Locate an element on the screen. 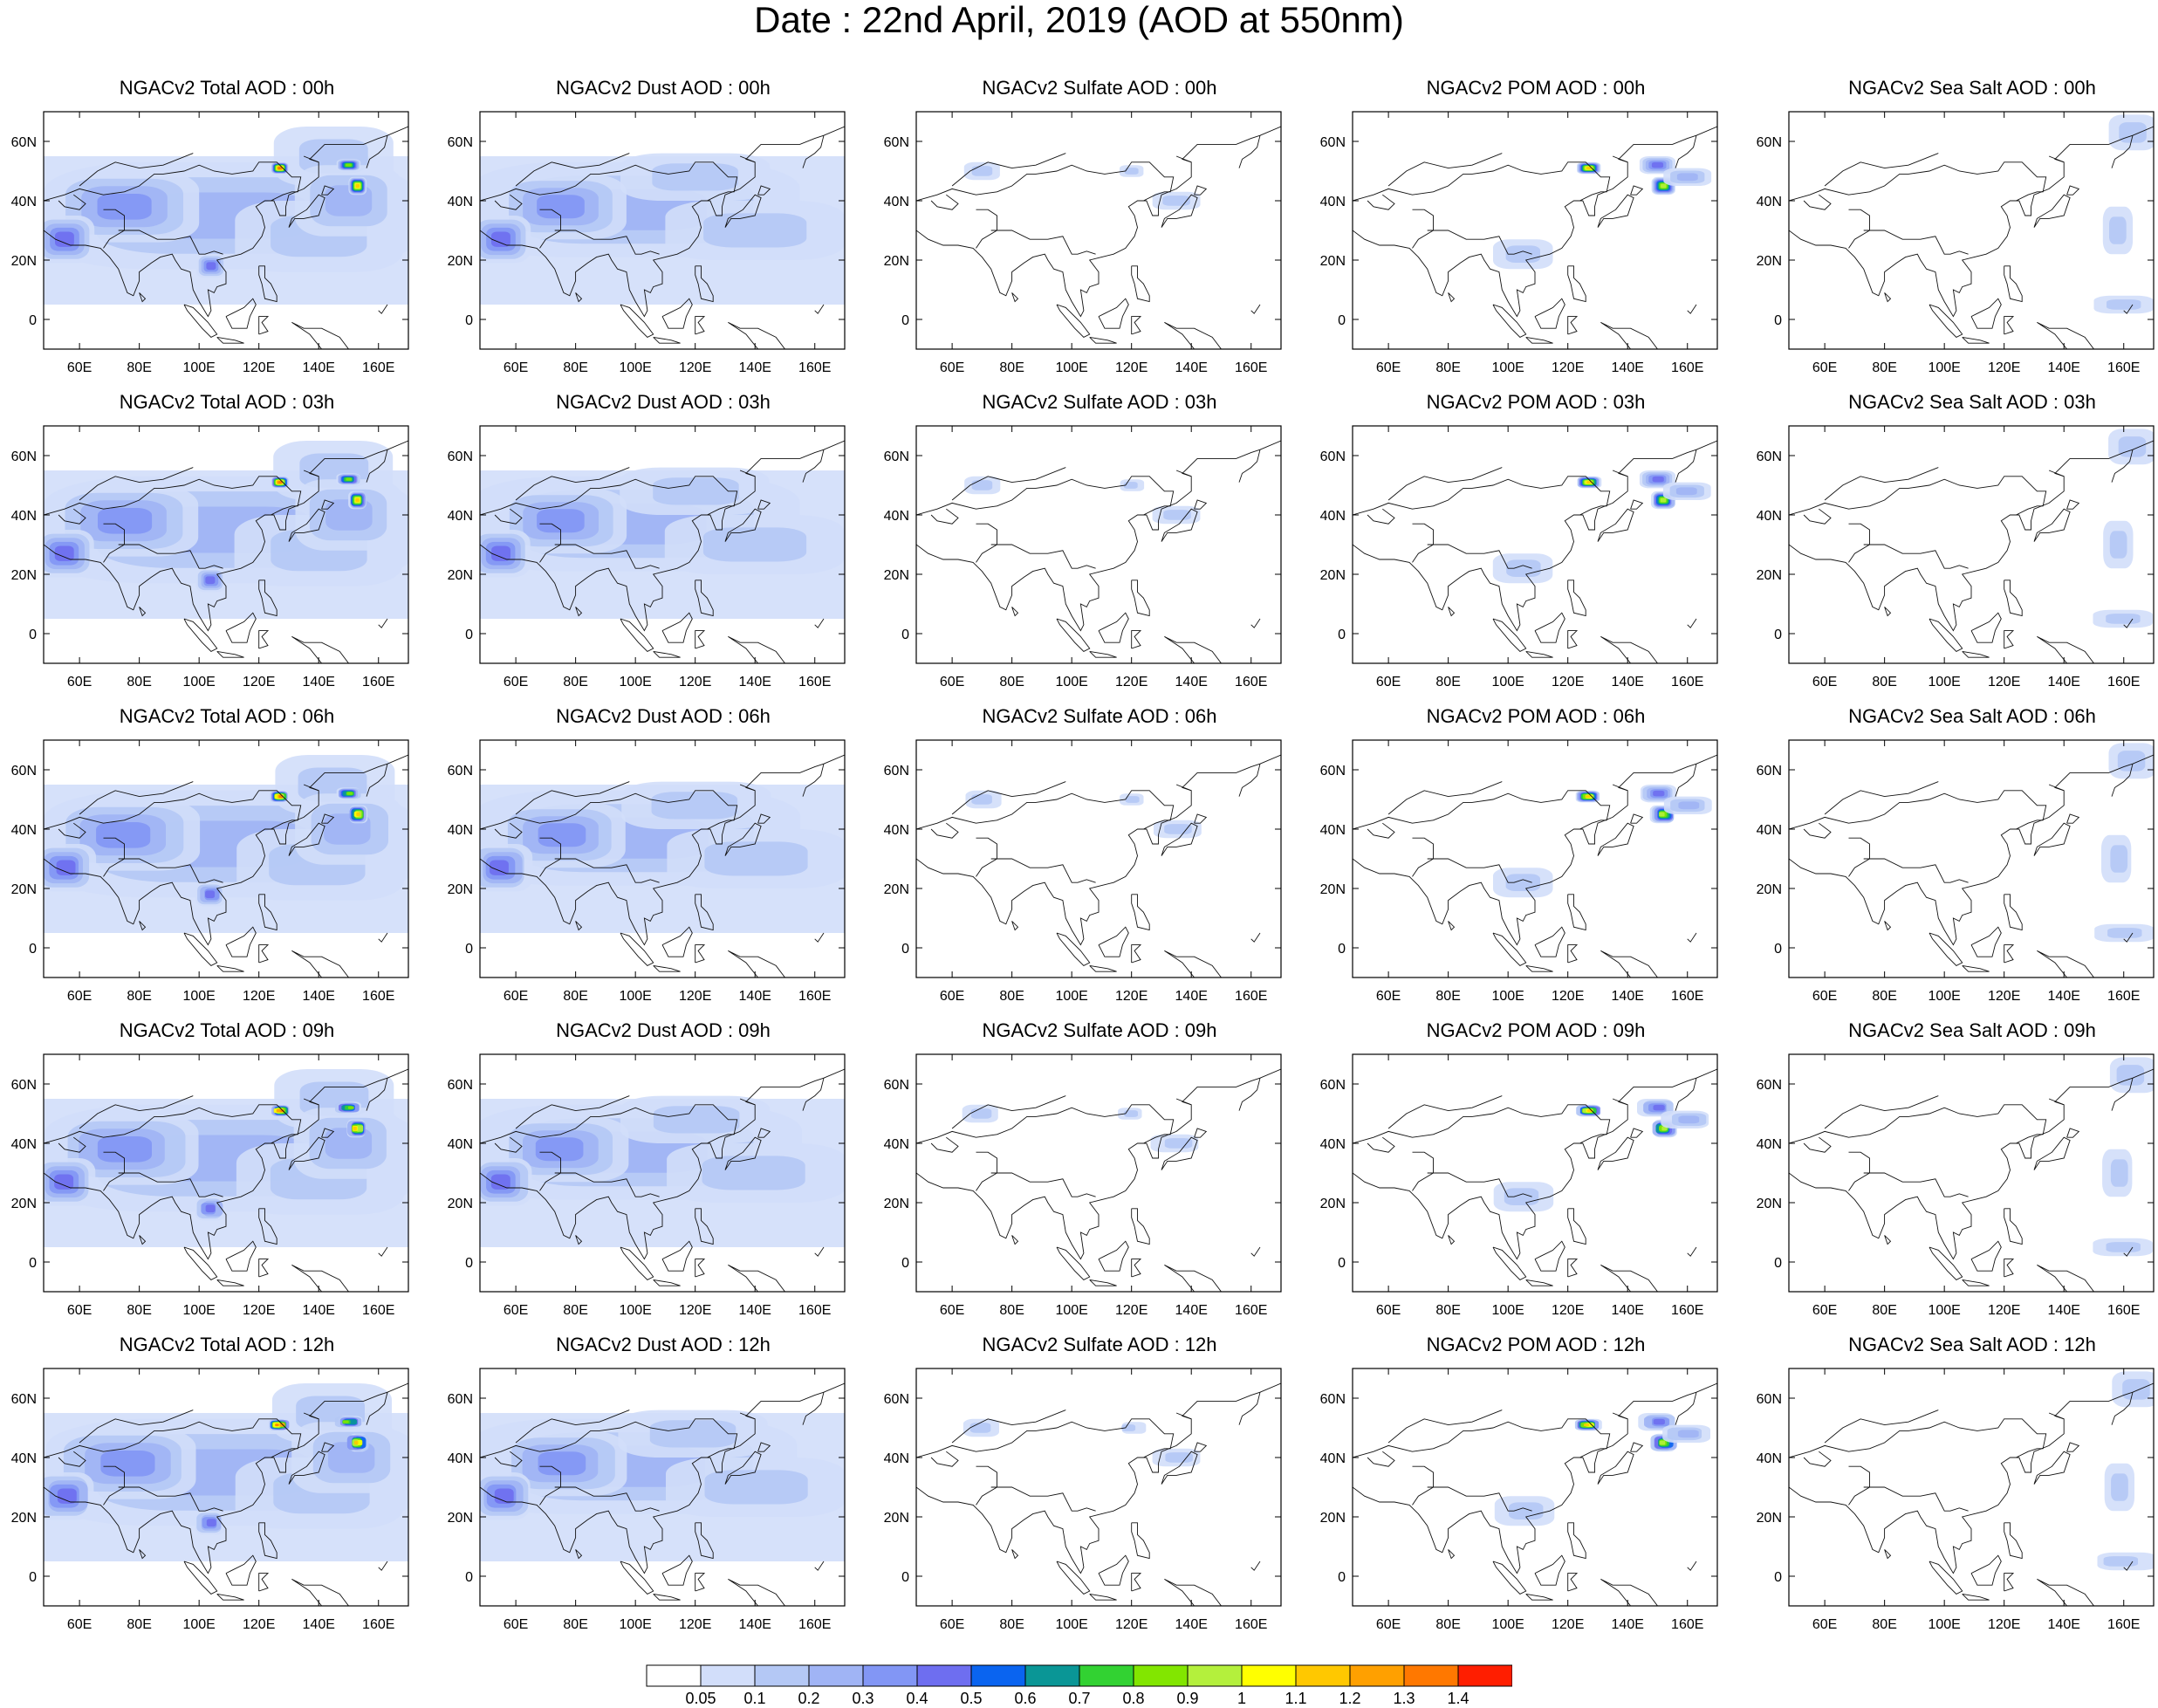  colorbar-label: 1.3 is located at coordinates (1404, 1698).